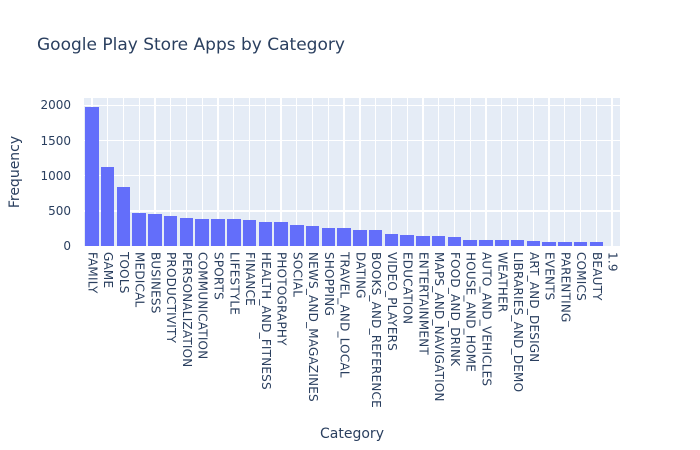 The height and width of the screenshot is (450, 700). I want to click on x-tick-label: FAMILY, so click(92, 273).